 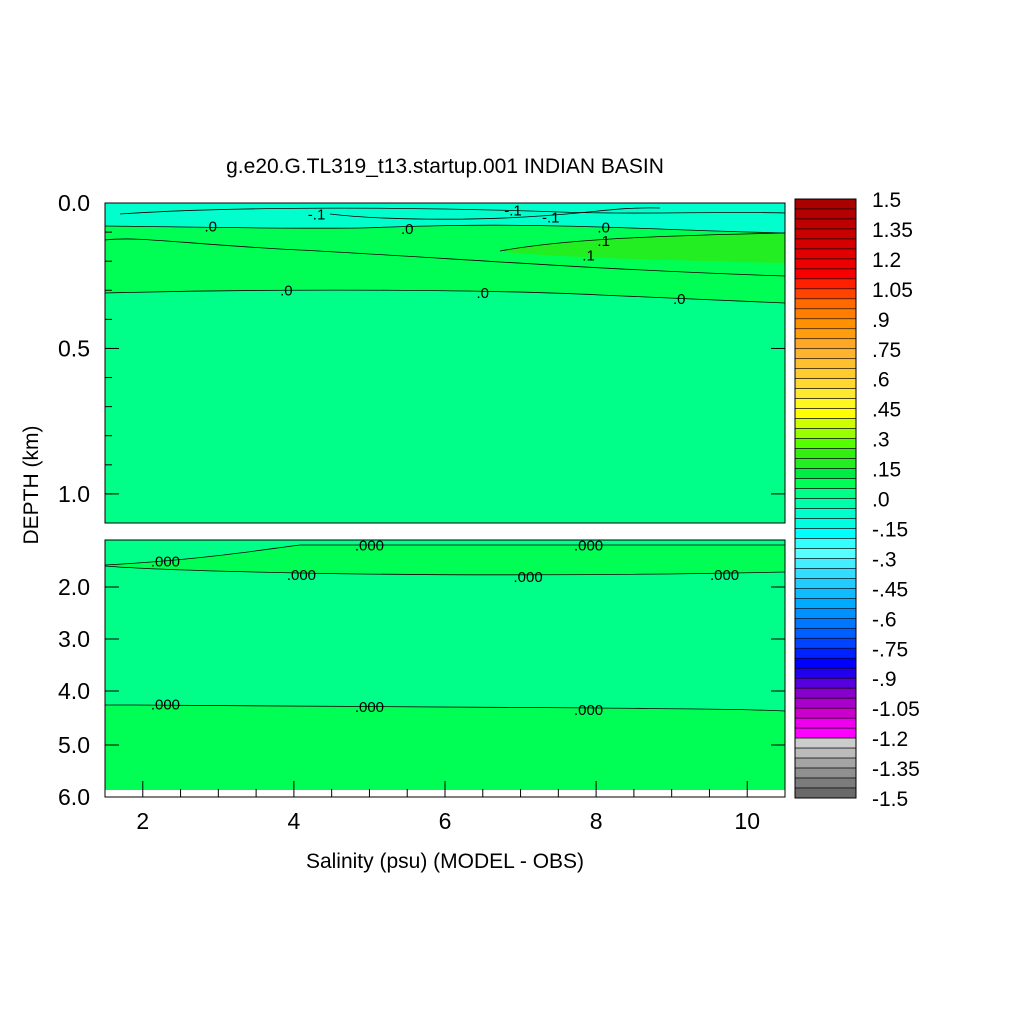 What do you see at coordinates (886, 470) in the screenshot?
I see `colorbar-label: .15` at bounding box center [886, 470].